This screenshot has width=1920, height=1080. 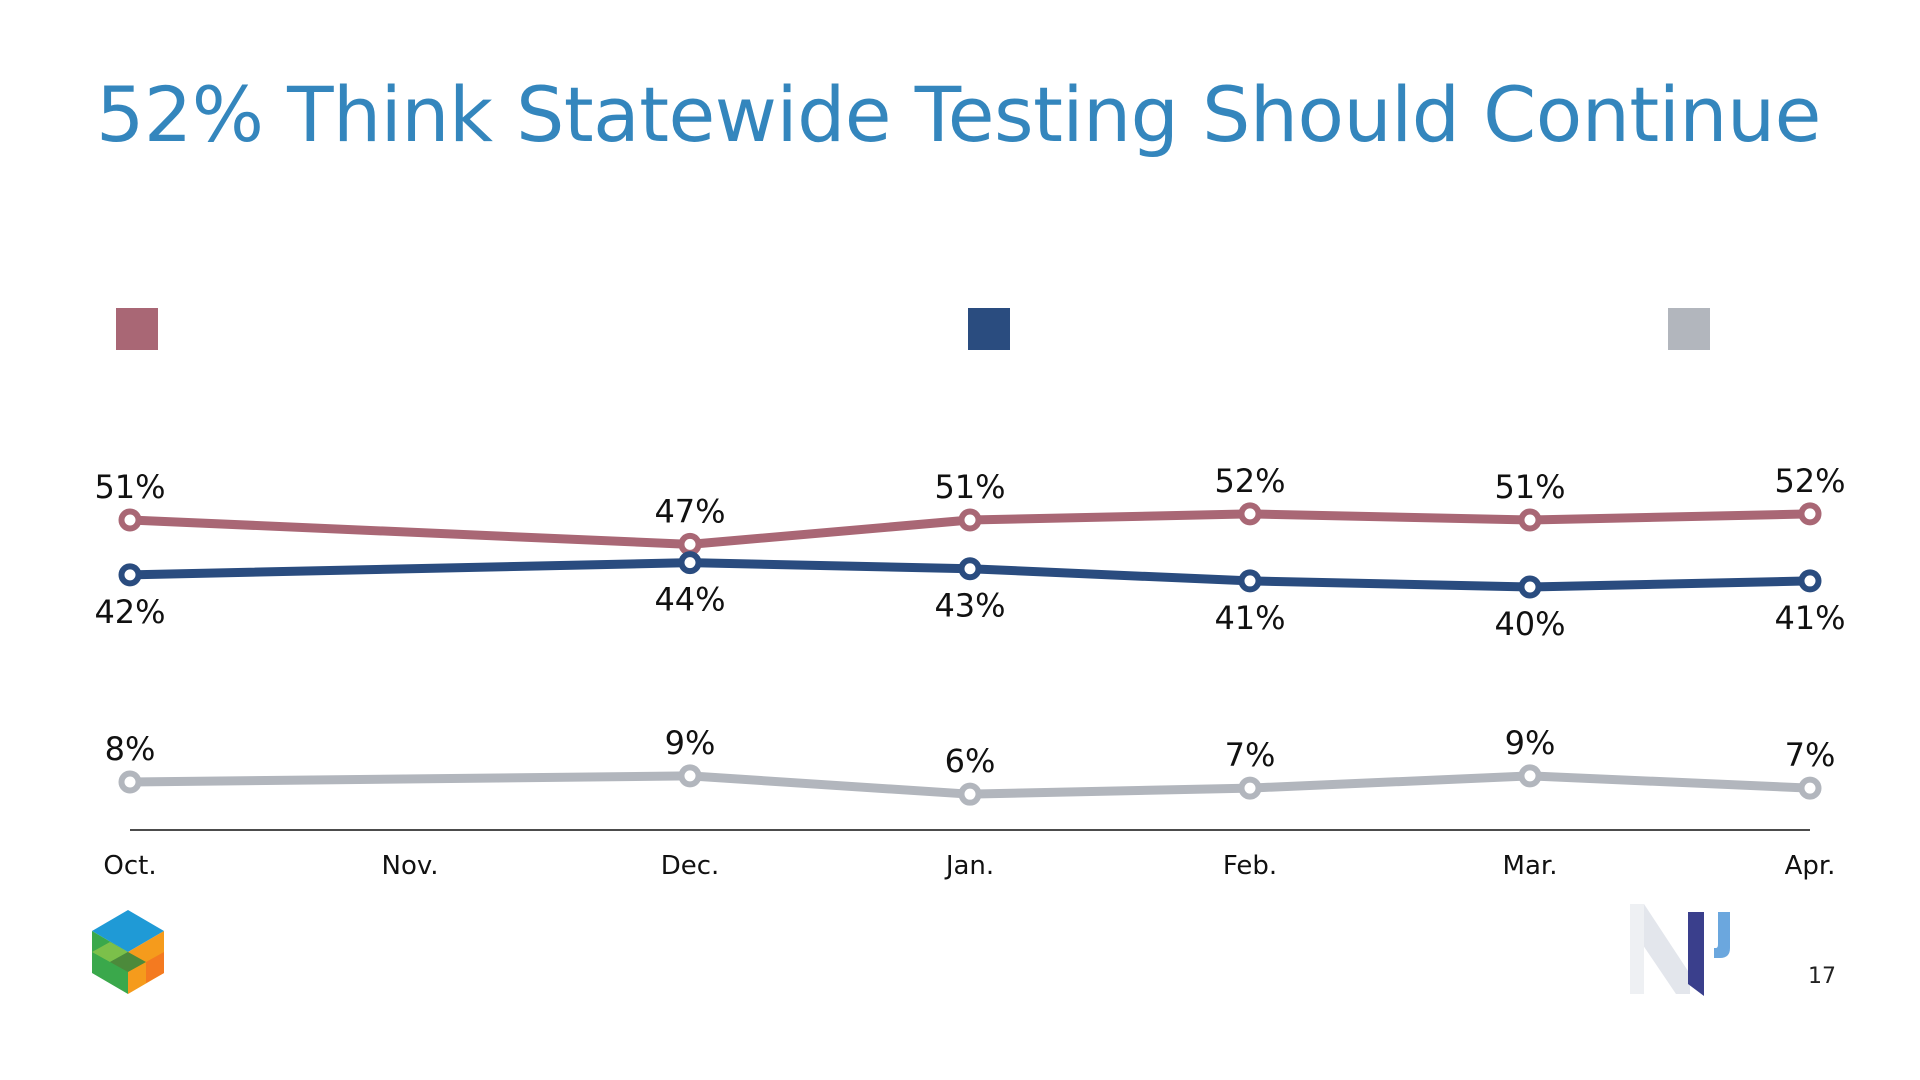 What do you see at coordinates (689, 600) in the screenshot?
I see `series-2-data-label: 44%` at bounding box center [689, 600].